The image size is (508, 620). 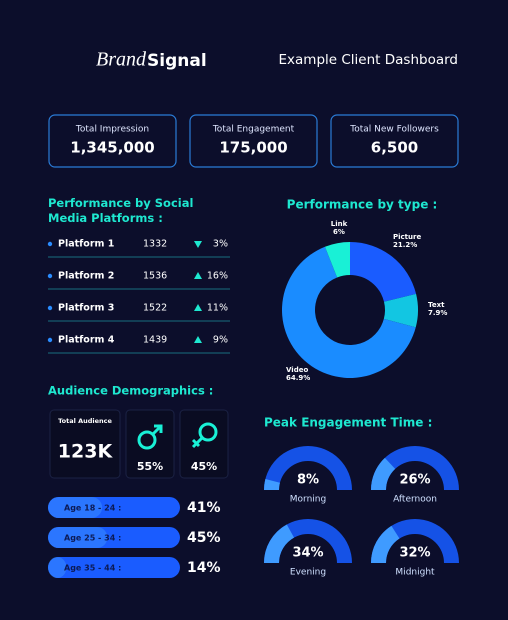 I want to click on bar-label: Age 25 - 34 :, so click(x=92, y=538).